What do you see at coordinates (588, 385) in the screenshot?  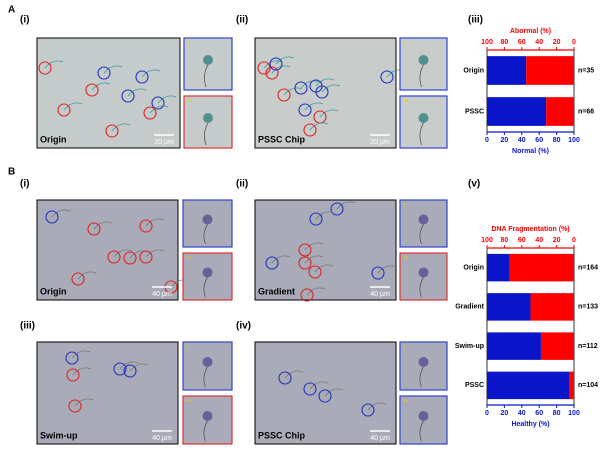 I see `sample-size: n=104` at bounding box center [588, 385].